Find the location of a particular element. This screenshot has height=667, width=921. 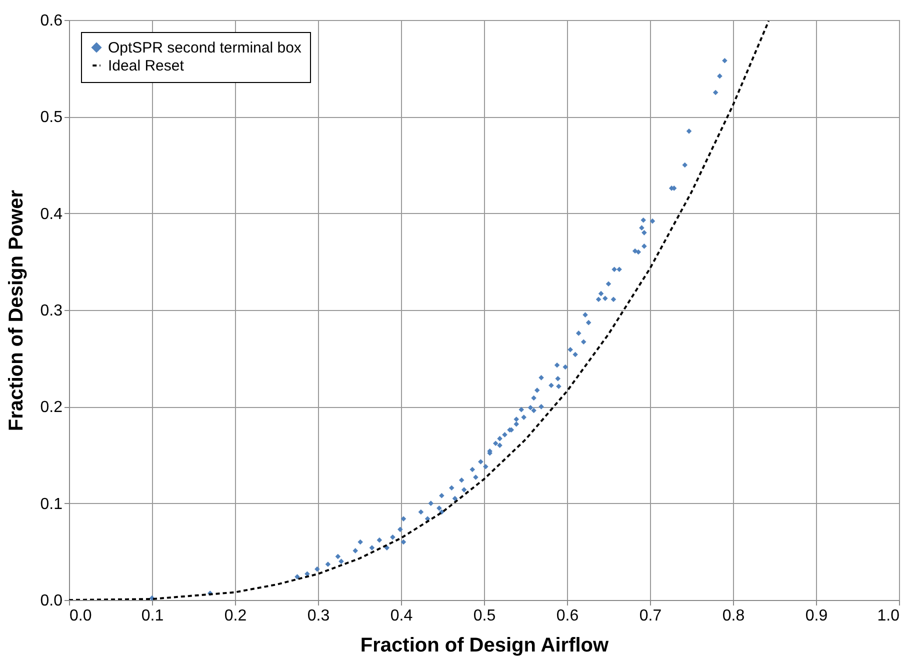

y-tick-label: 0.3 is located at coordinates (51, 311).